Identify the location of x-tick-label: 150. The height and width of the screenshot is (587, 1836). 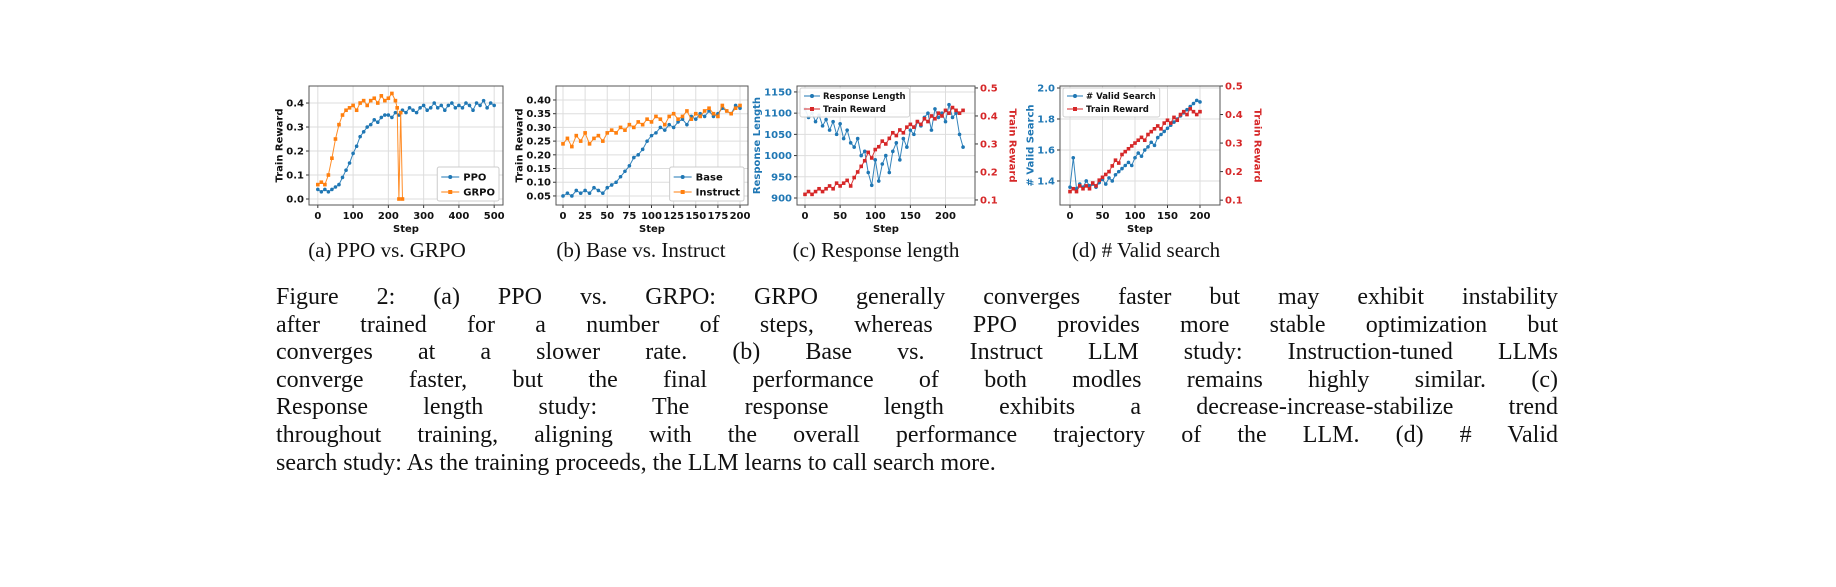
(1167, 216).